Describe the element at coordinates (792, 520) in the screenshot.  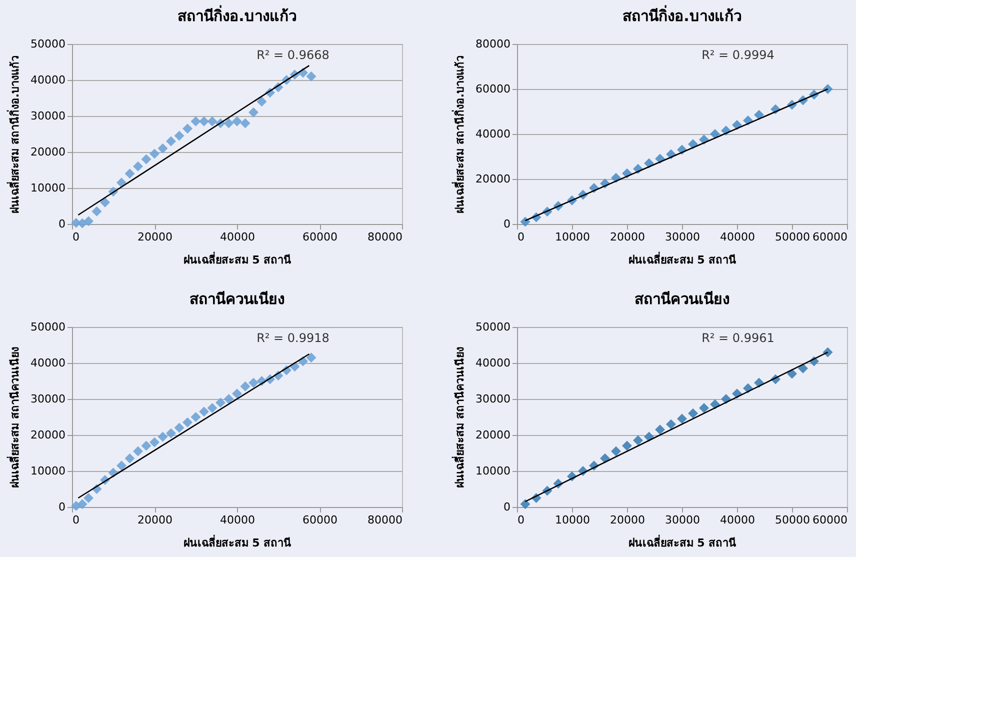
I see `x-tick-label: 50000` at that location.